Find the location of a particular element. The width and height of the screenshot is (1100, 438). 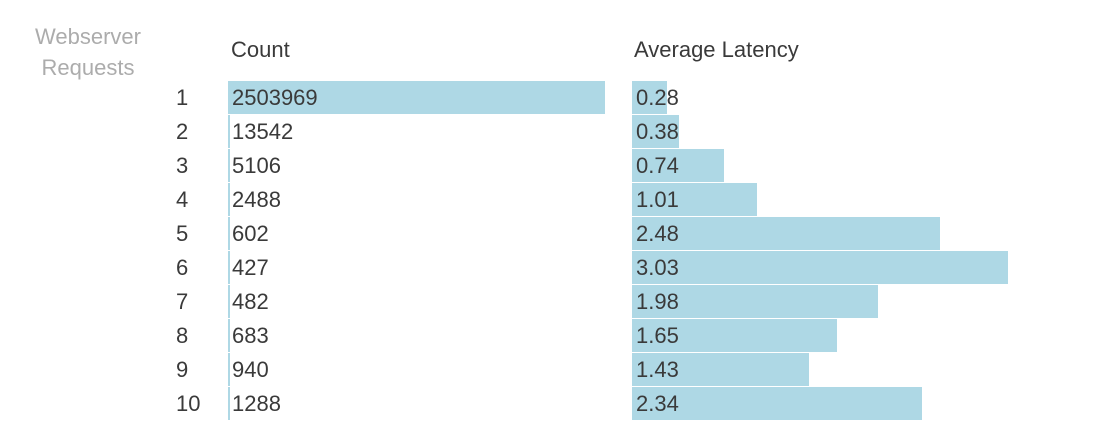

table-row: 4 2488 1.01 is located at coordinates (550, 200).